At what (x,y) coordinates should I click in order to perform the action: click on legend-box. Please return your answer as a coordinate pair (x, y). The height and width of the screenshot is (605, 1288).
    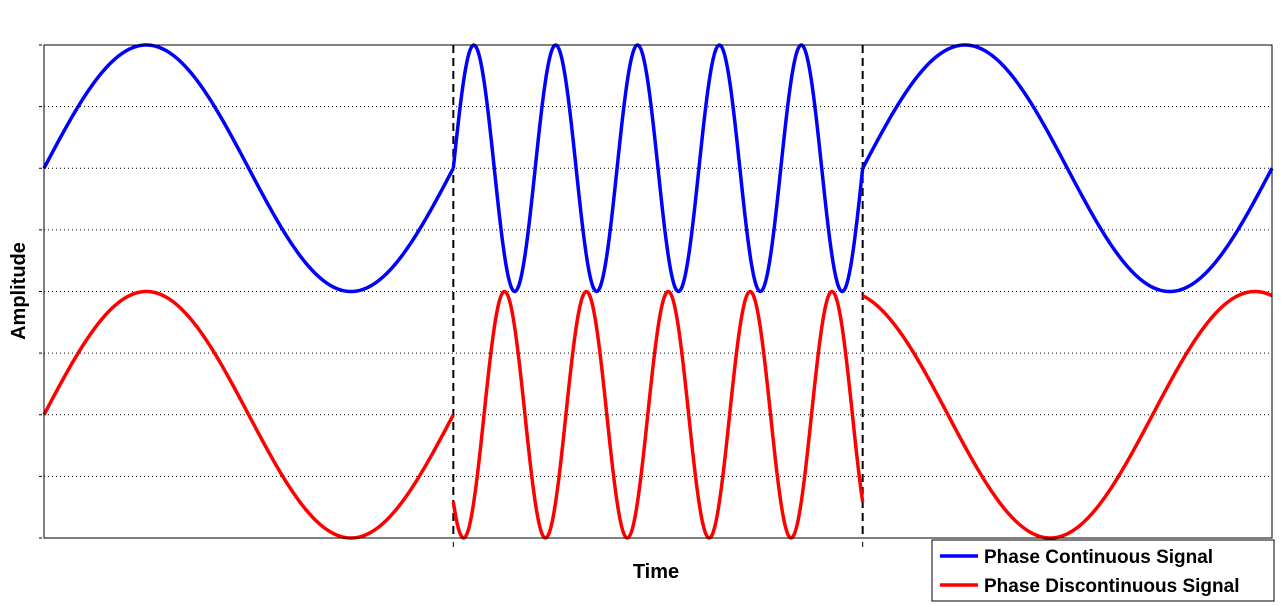
    Looking at the image, I should click on (1103, 570).